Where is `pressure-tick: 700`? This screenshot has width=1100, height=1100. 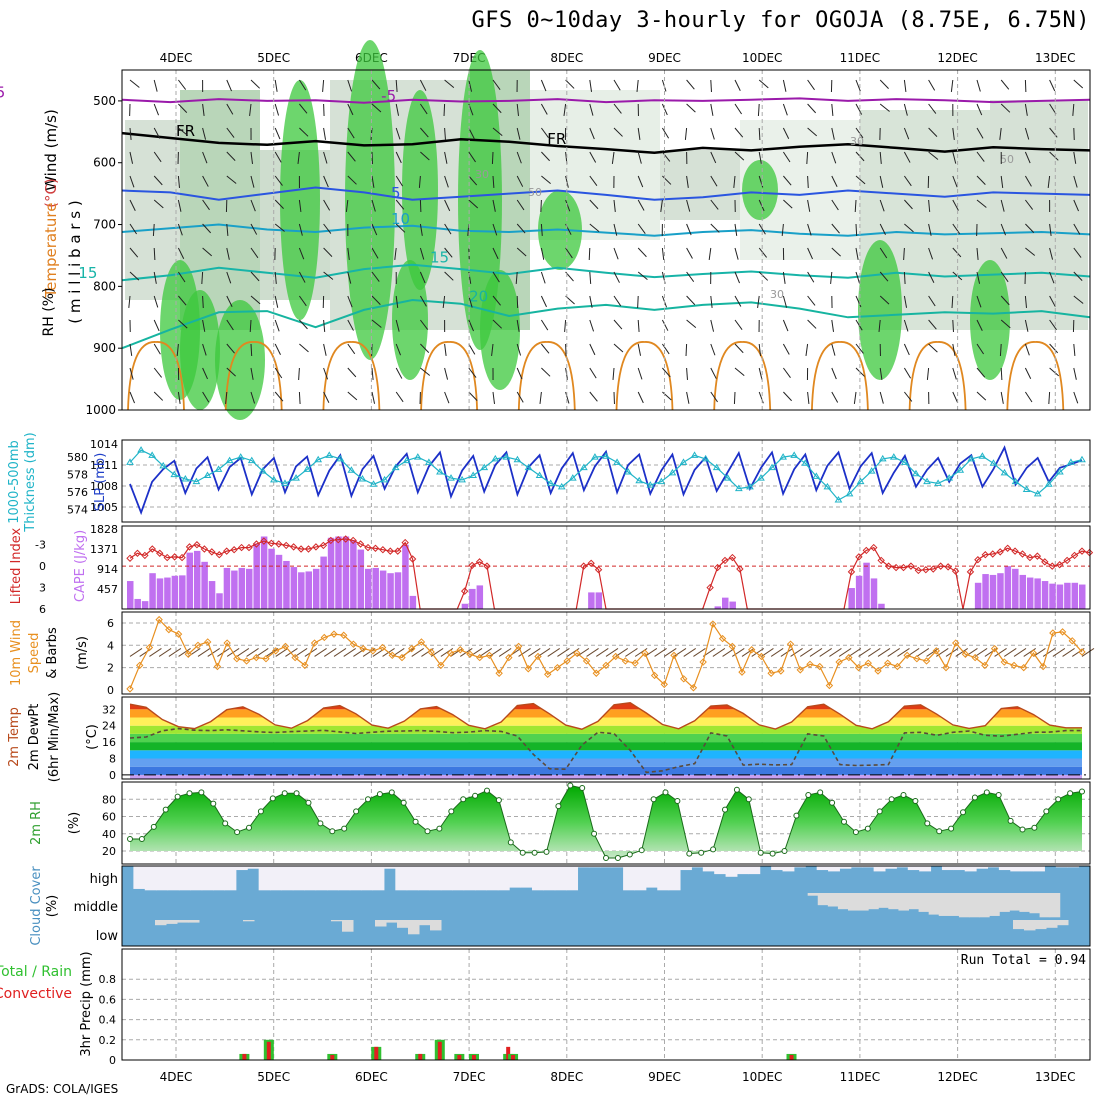
pressure-tick: 700 is located at coordinates (104, 225).